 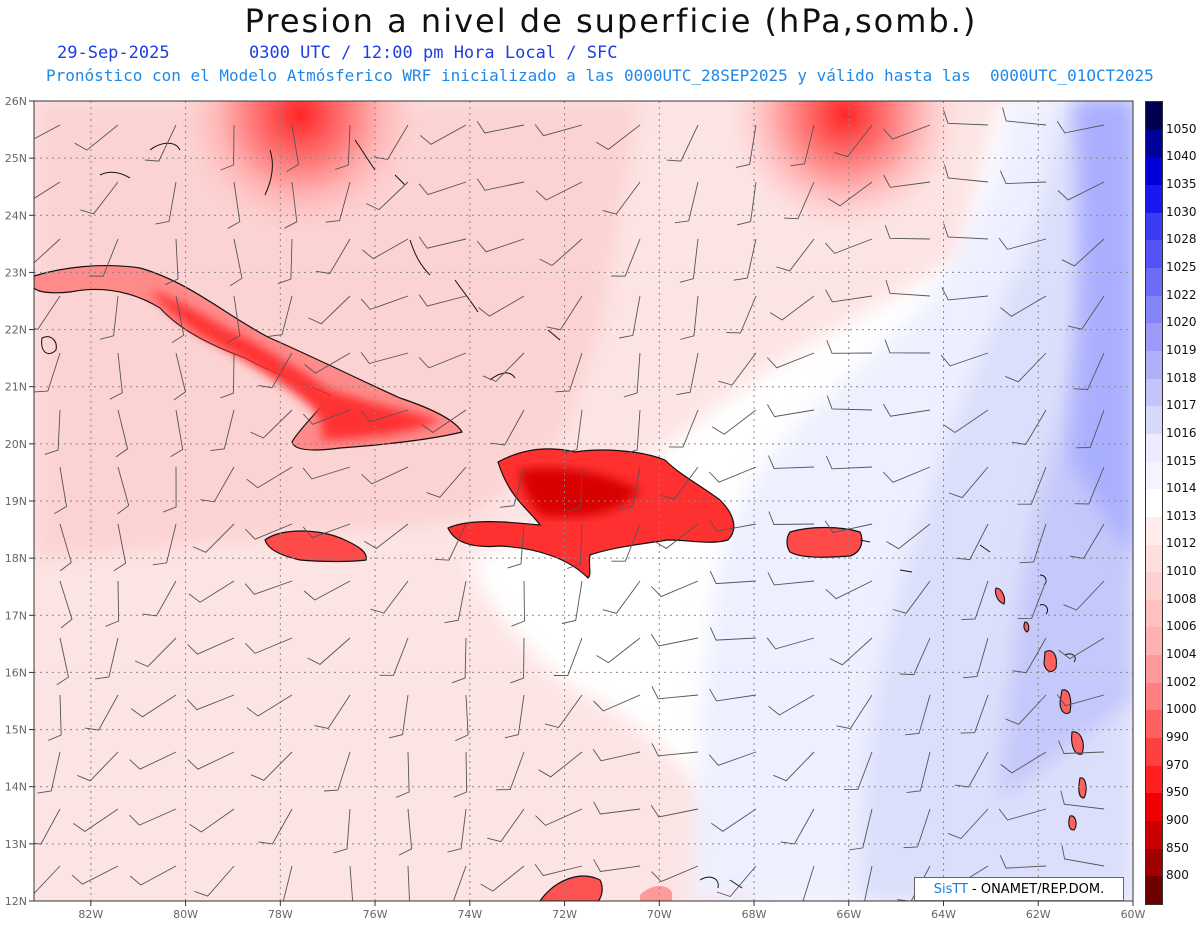 I want to click on valid-date: 29-Sep-2025, so click(x=113, y=53).